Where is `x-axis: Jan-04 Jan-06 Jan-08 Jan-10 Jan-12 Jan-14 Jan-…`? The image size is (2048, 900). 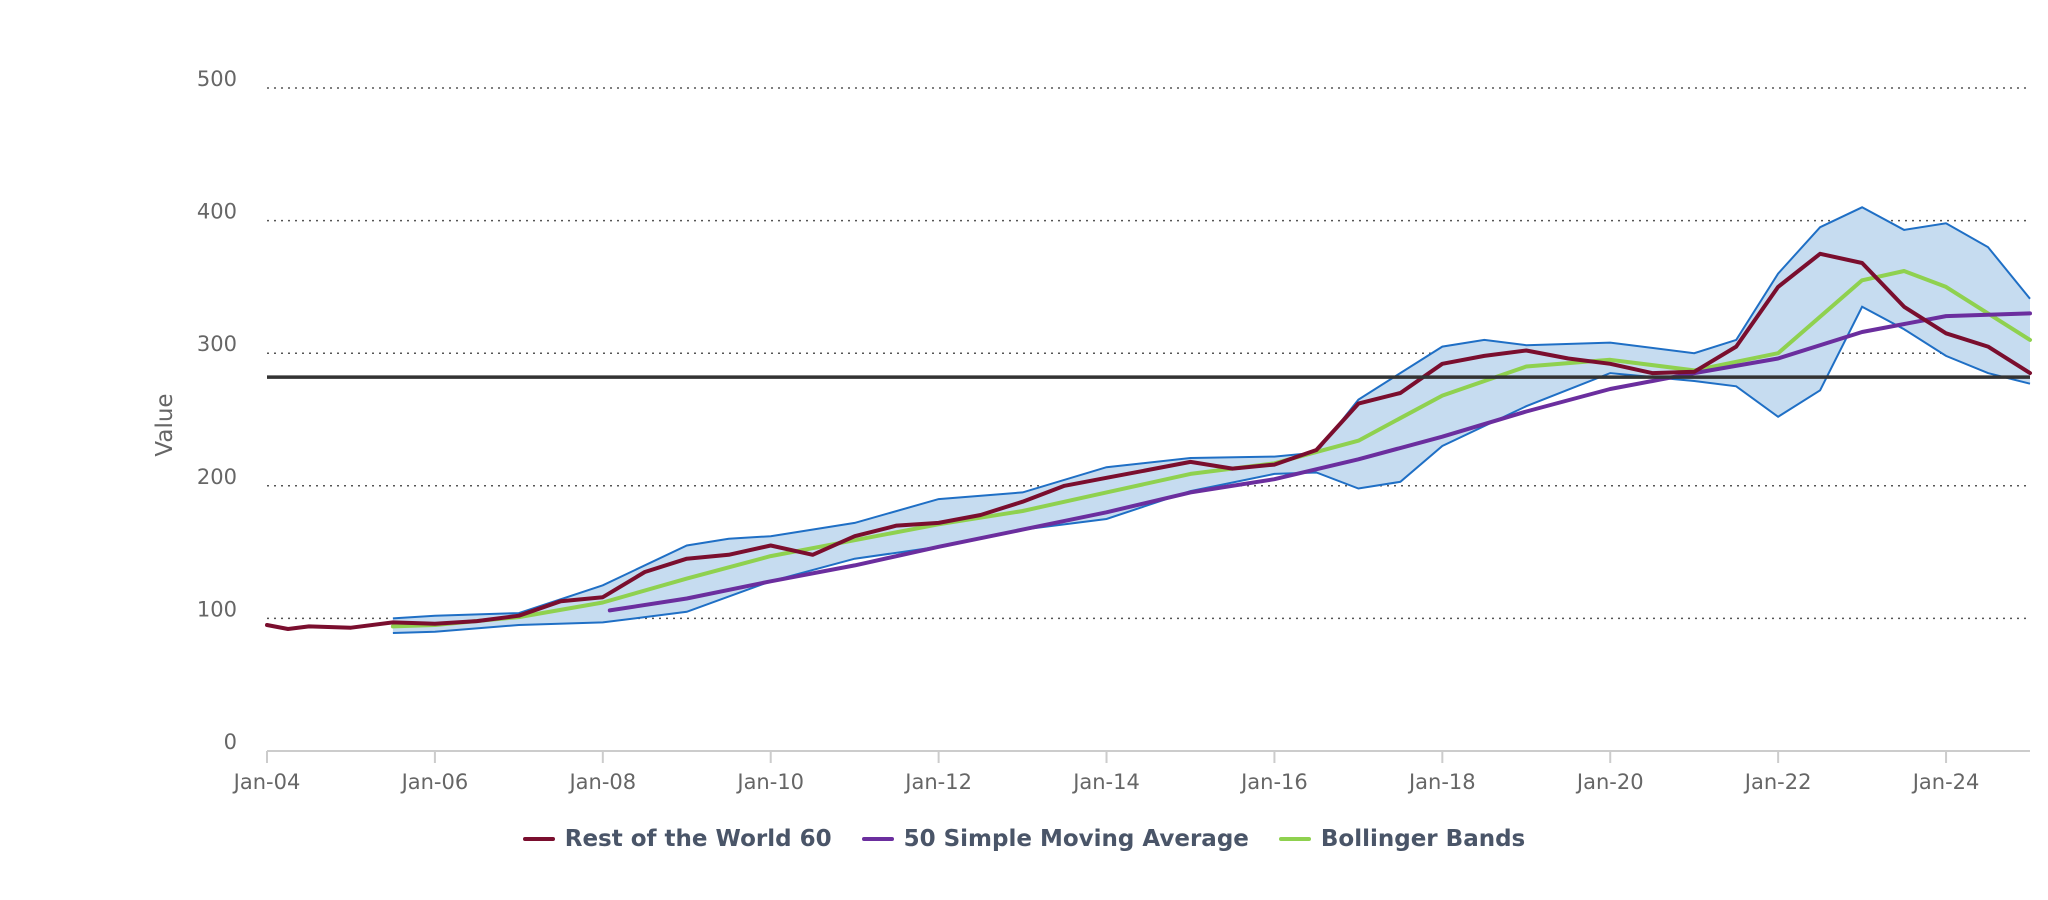 x-axis: Jan-04 Jan-06 Jan-08 Jan-10 Jan-12 Jan-14 Jan-… is located at coordinates (1131, 772).